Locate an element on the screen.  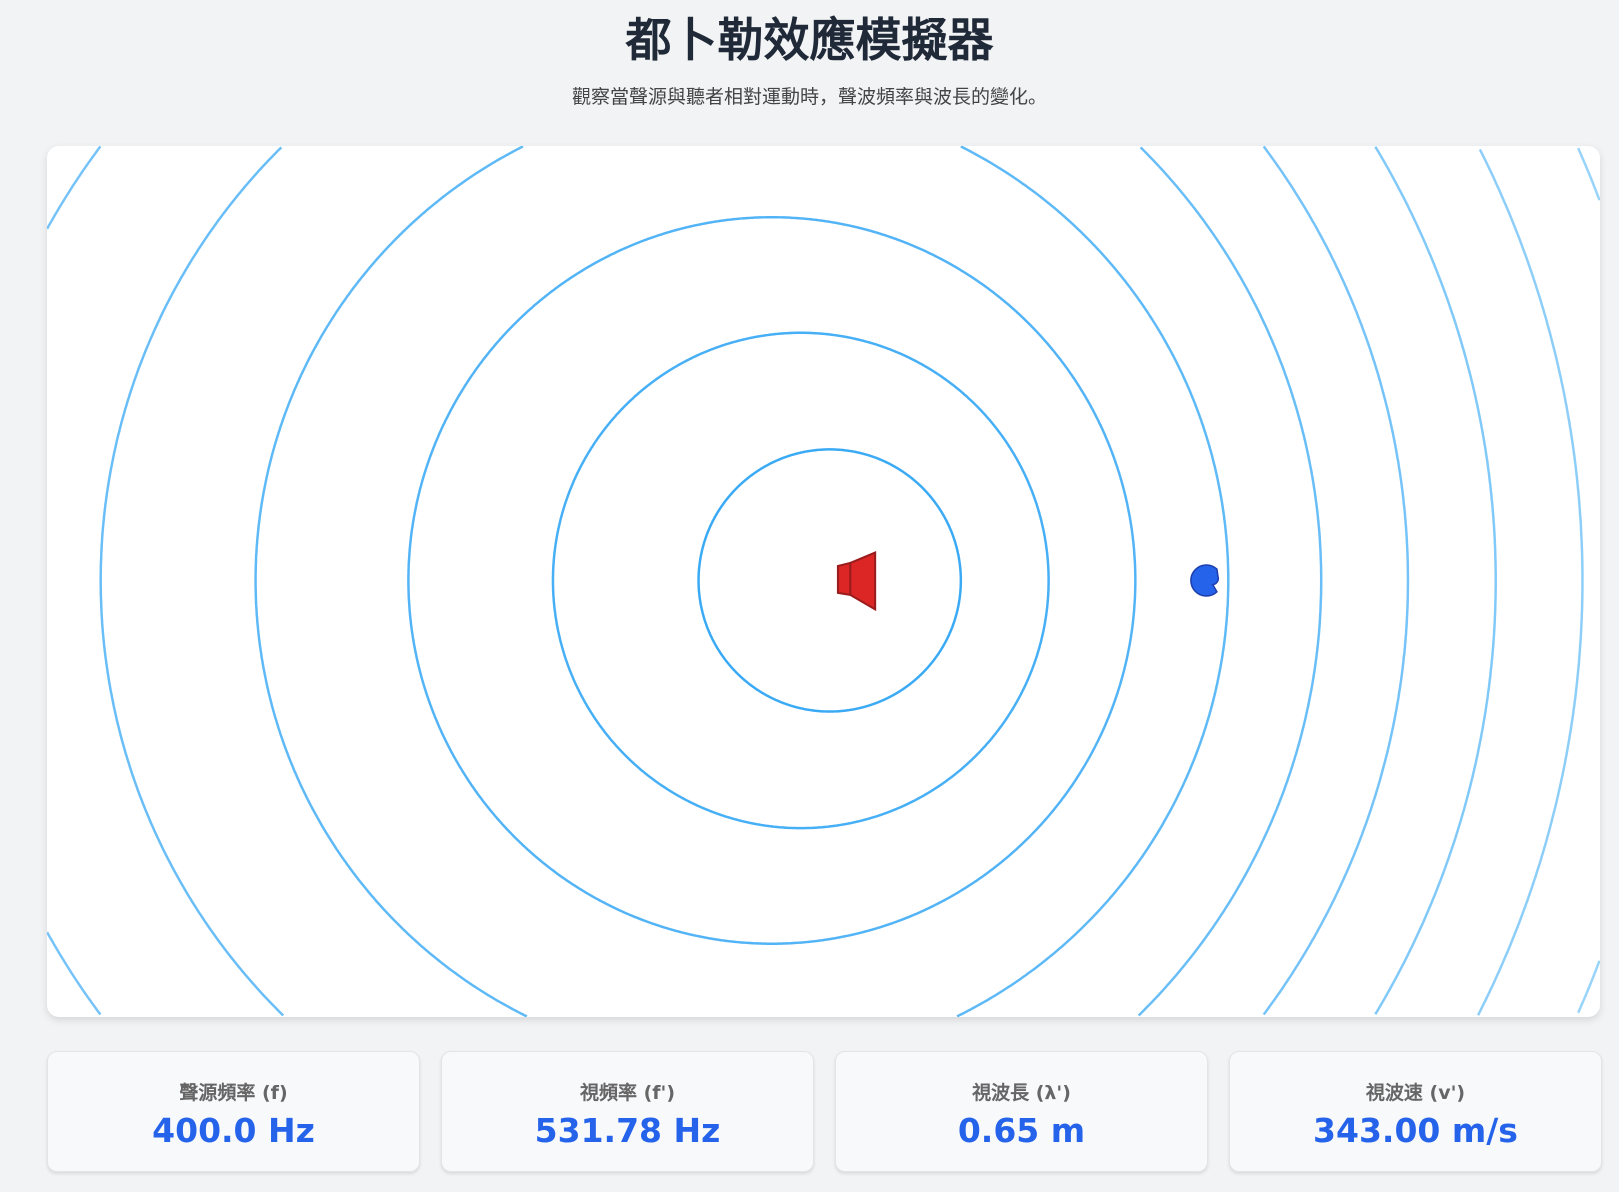
stat-card-apparent-speed: 視波速 (v') 343.00 m/s is located at coordinates (1415, 1111).